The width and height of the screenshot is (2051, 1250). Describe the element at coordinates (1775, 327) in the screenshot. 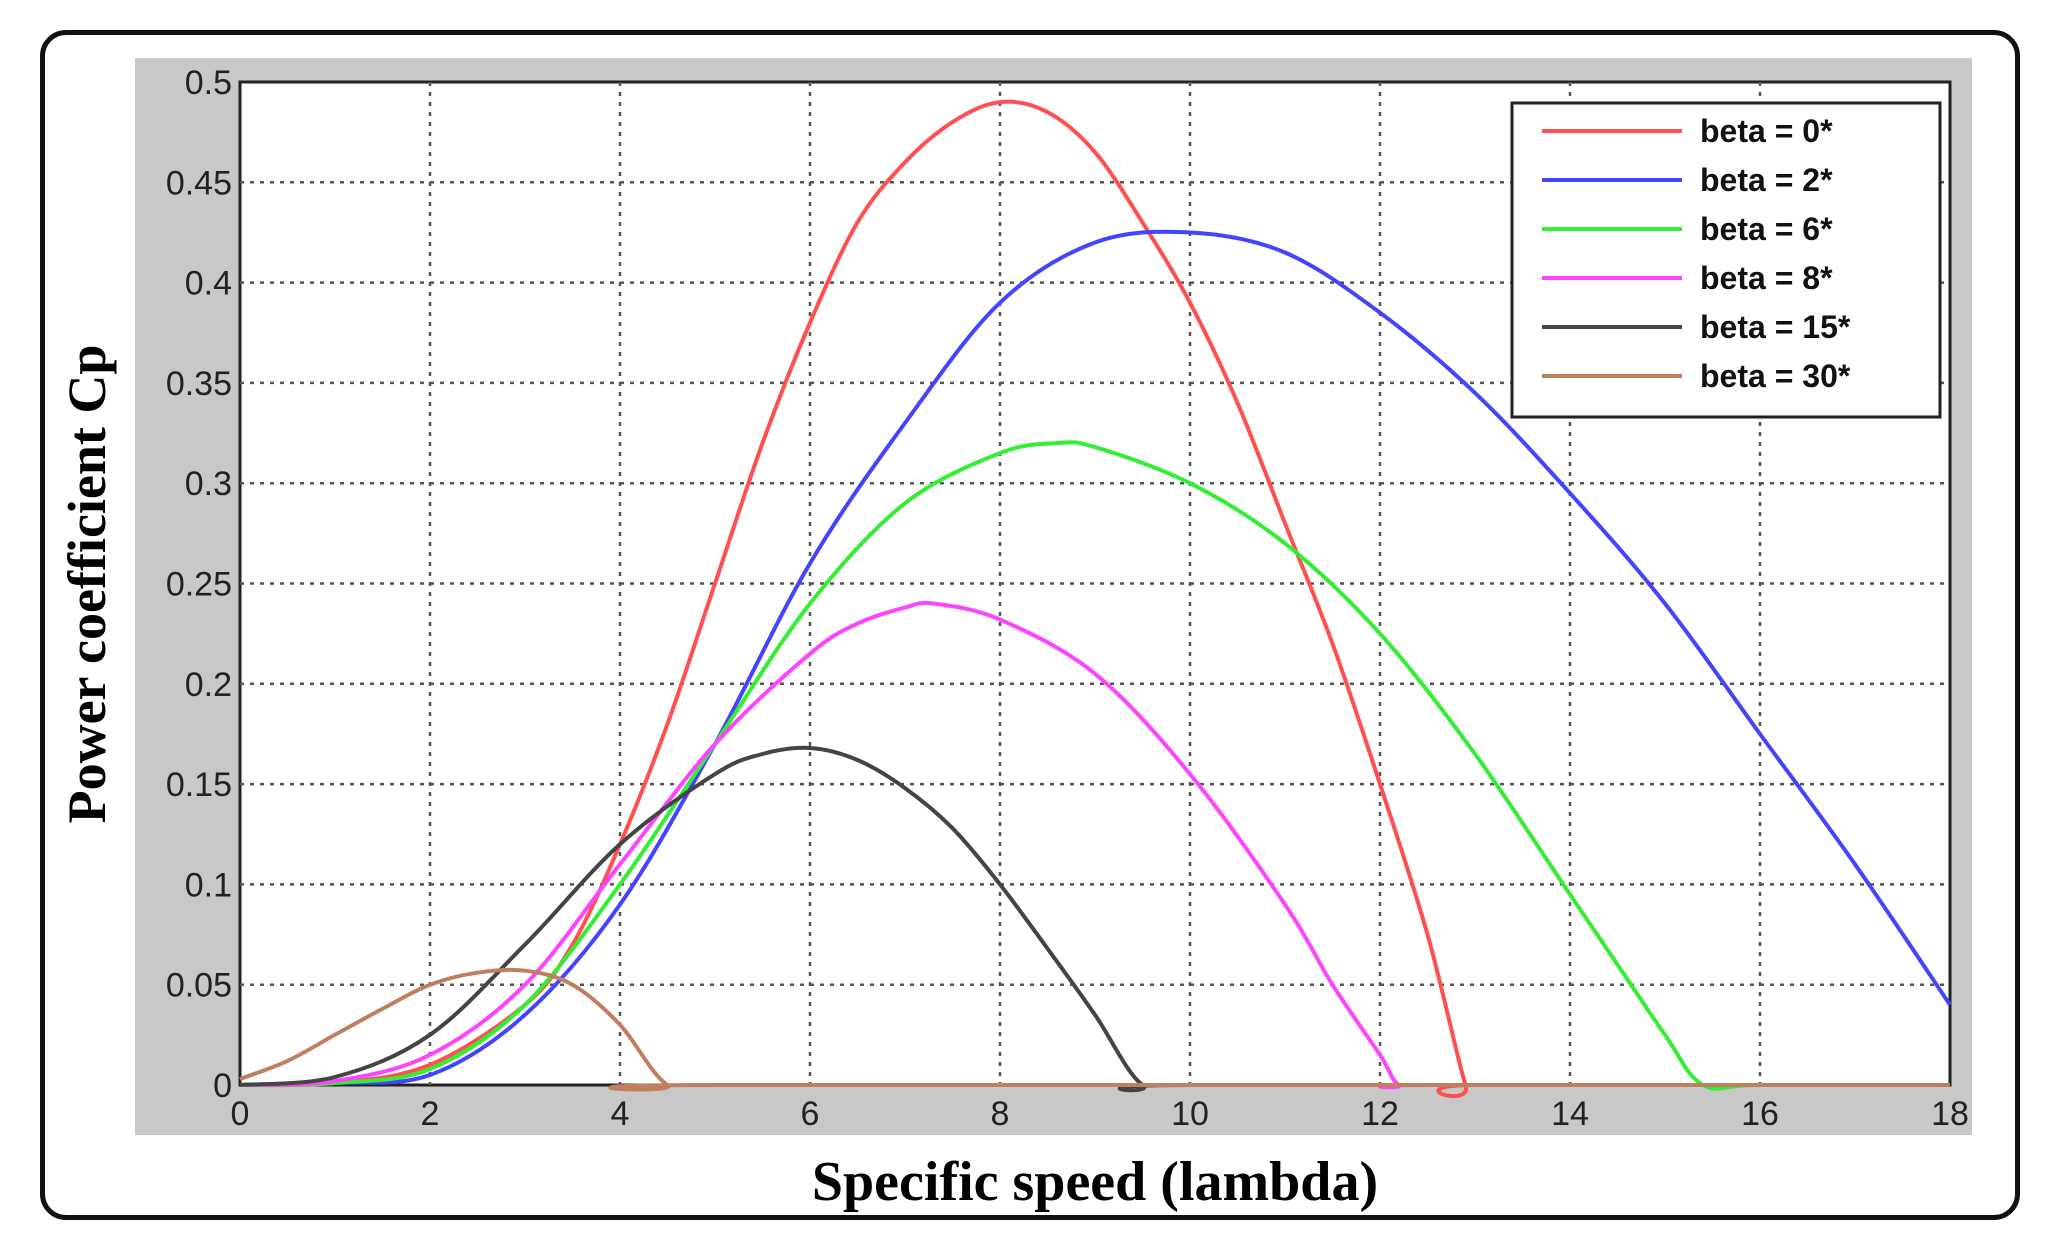

I see `legend-entry: beta = 15*` at that location.